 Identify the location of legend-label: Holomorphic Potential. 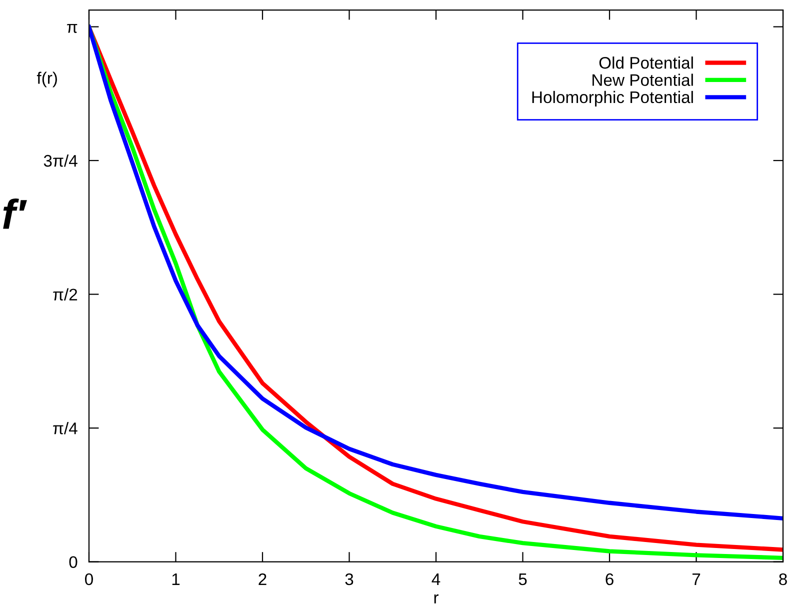
(612, 98).